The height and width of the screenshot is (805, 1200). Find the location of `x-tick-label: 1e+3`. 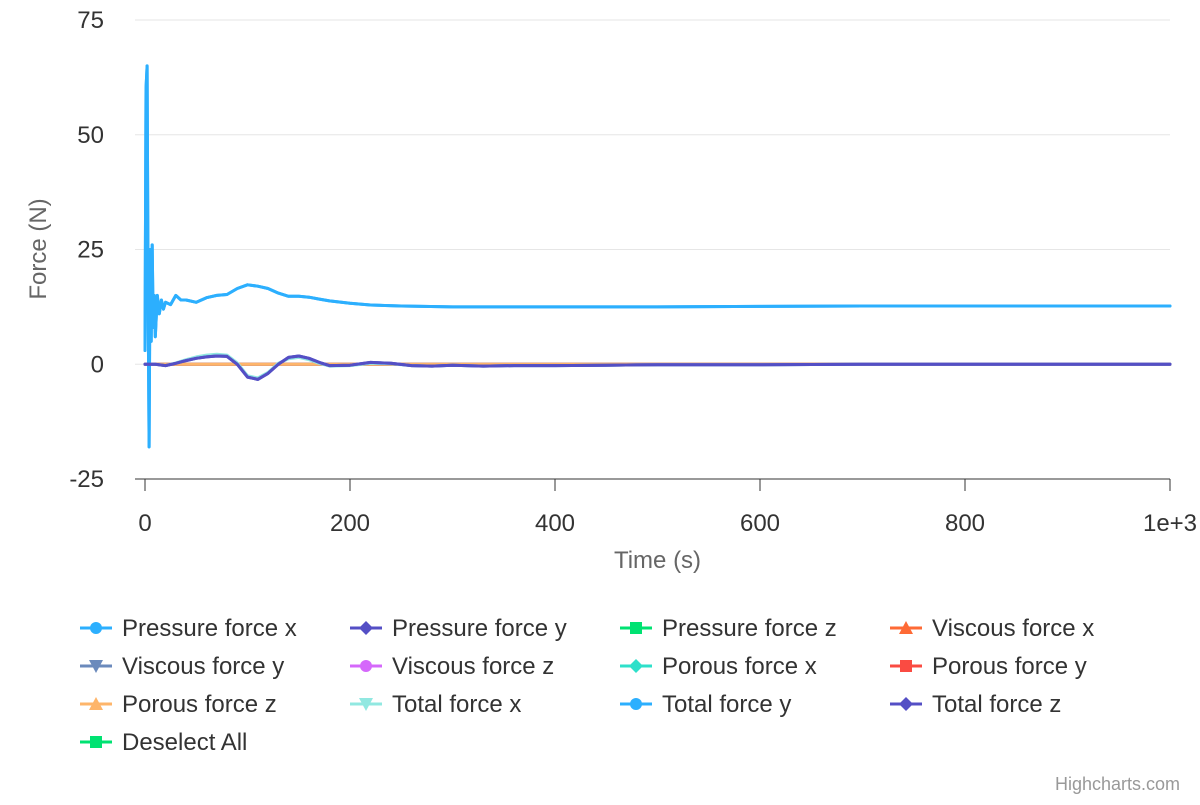

x-tick-label: 1e+3 is located at coordinates (1170, 523).